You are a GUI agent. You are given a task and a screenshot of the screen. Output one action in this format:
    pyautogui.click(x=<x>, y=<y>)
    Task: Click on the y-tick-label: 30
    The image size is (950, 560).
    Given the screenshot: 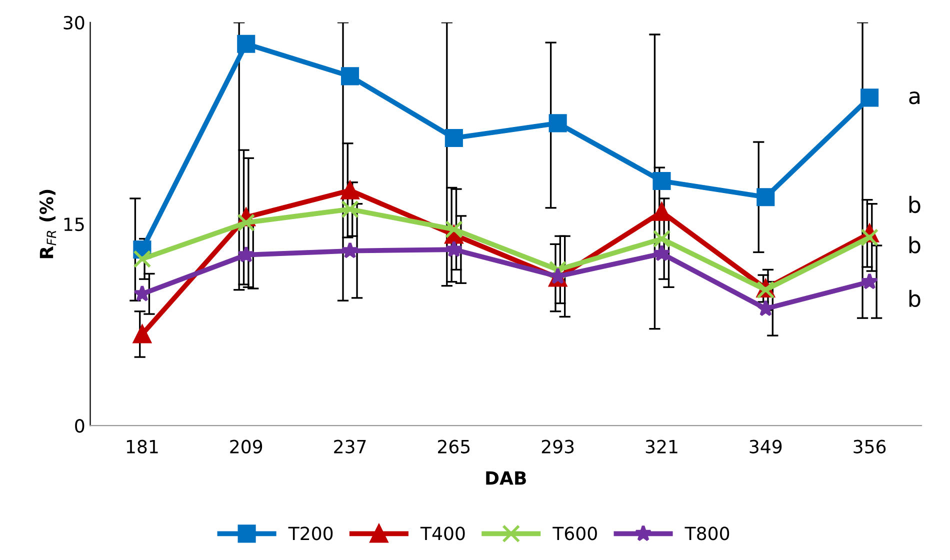 What is the action you would take?
    pyautogui.click(x=74, y=23)
    